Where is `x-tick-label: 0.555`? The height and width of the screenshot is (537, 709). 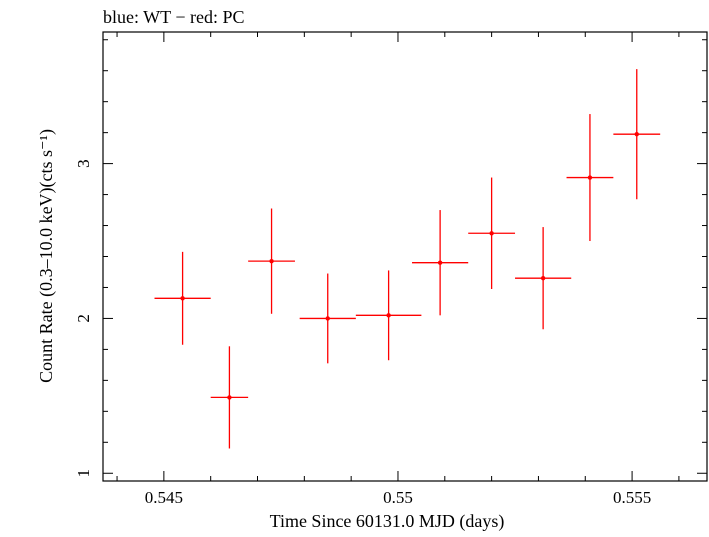
x-tick-label: 0.555 is located at coordinates (632, 497).